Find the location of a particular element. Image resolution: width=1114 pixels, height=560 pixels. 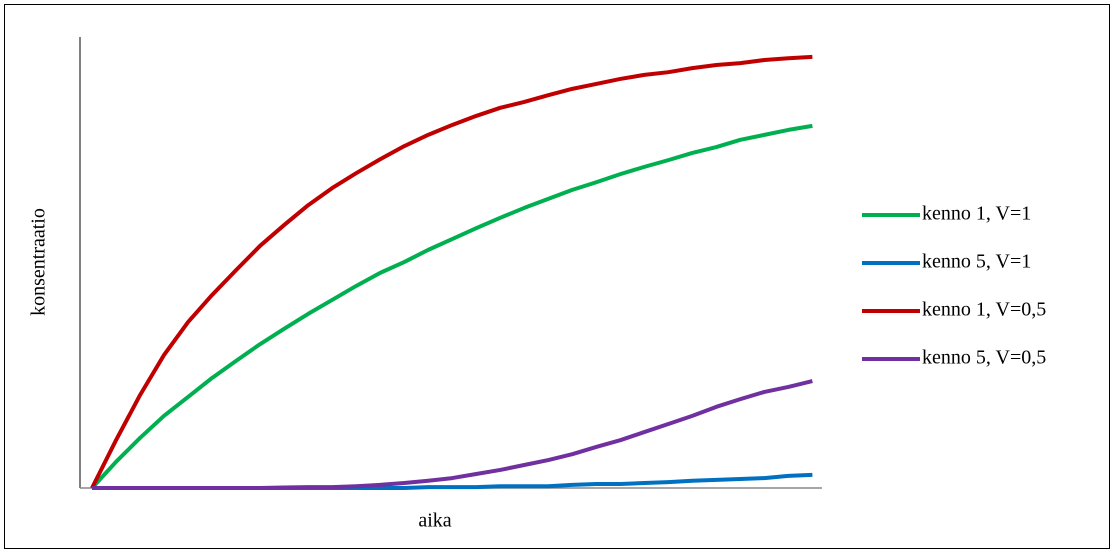

legend-label: kenno 5, V=1 is located at coordinates (976, 262).